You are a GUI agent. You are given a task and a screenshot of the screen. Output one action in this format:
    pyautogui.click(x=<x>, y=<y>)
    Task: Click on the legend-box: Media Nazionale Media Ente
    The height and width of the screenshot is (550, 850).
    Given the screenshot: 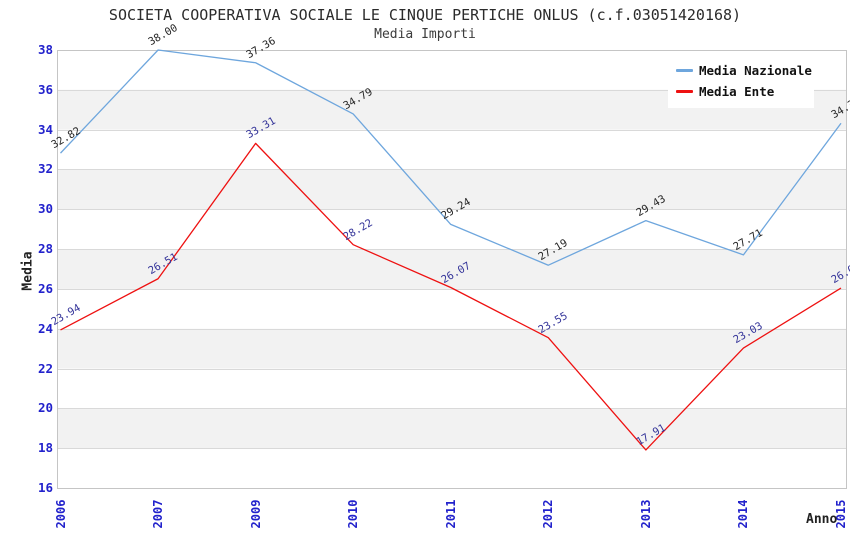 What is the action you would take?
    pyautogui.click(x=741, y=81)
    